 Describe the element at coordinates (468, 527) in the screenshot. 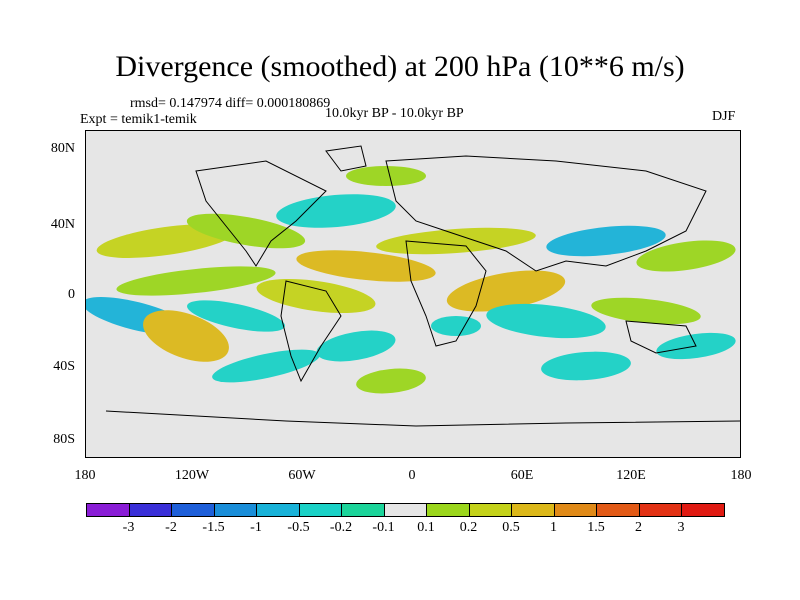

I see `colorbar-label: 0.2` at that location.